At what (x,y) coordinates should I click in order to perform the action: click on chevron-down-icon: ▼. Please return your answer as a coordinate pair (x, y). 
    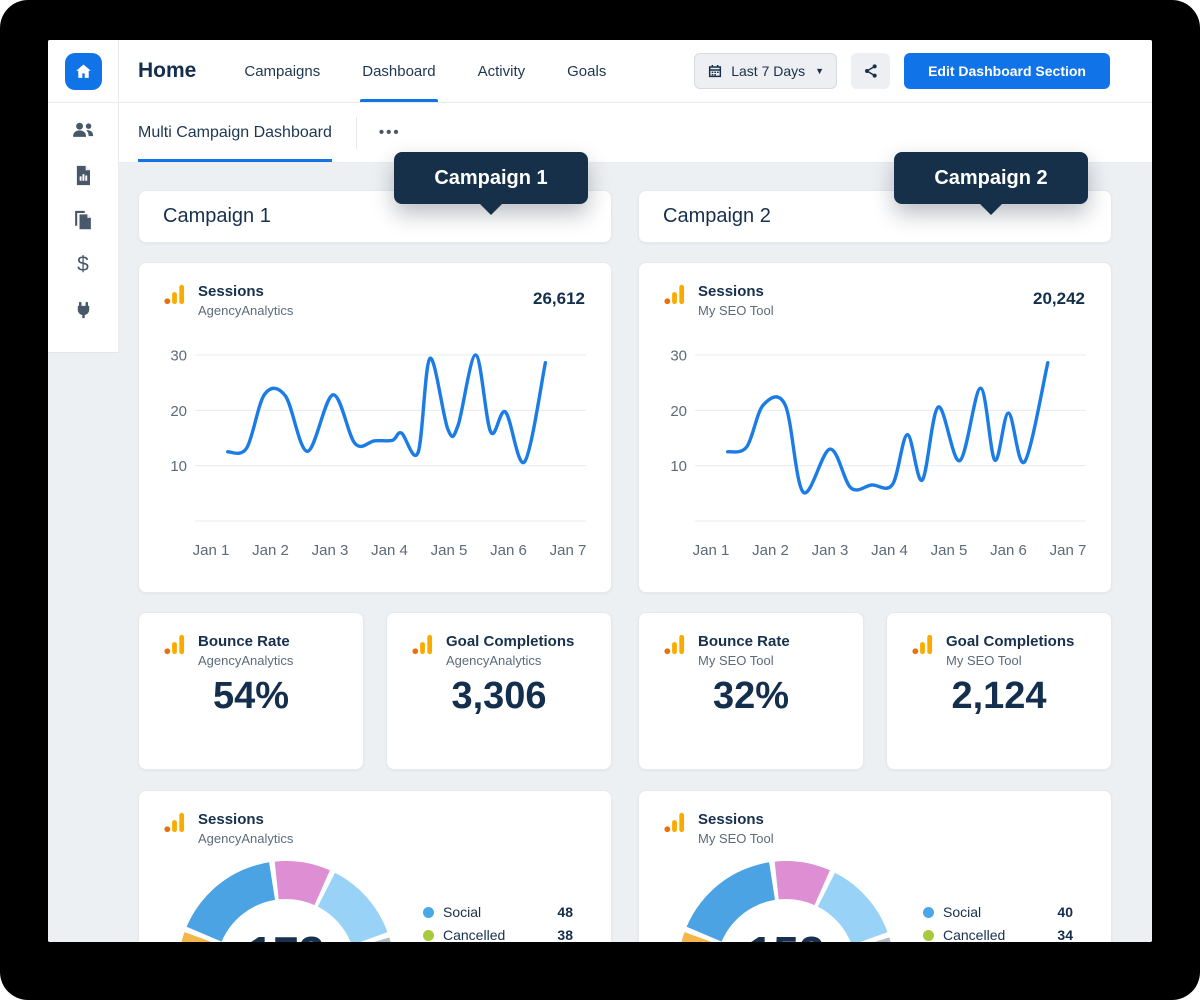
    Looking at the image, I should click on (820, 71).